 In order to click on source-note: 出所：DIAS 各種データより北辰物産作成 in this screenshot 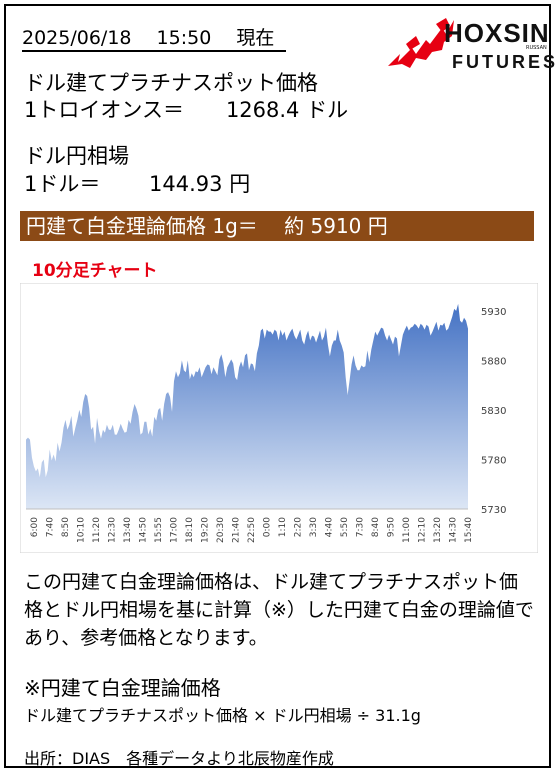, I will do `click(179, 758)`.